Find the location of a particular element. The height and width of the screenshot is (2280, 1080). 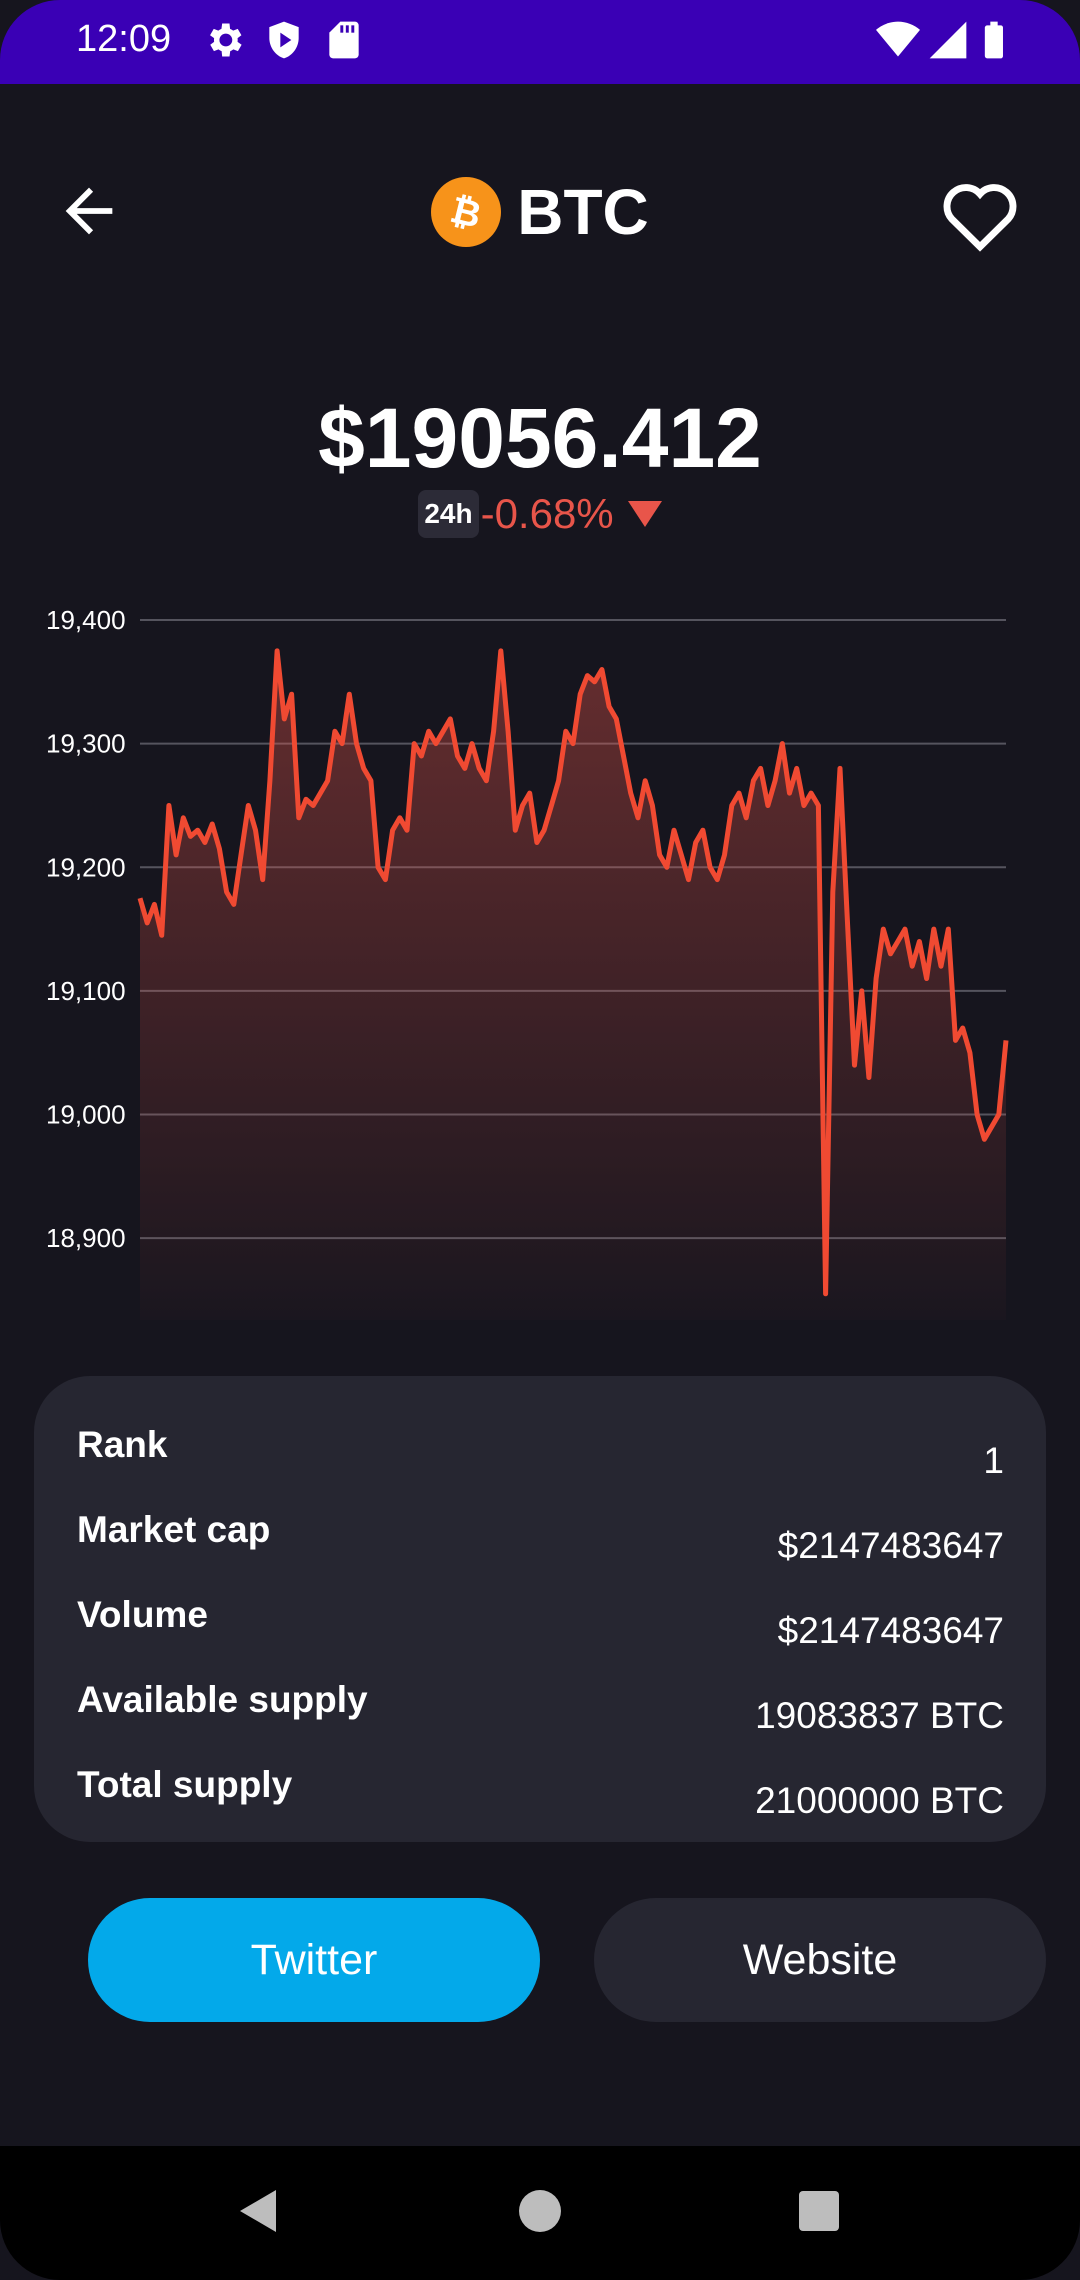

heart-outline-icon is located at coordinates (980, 214).